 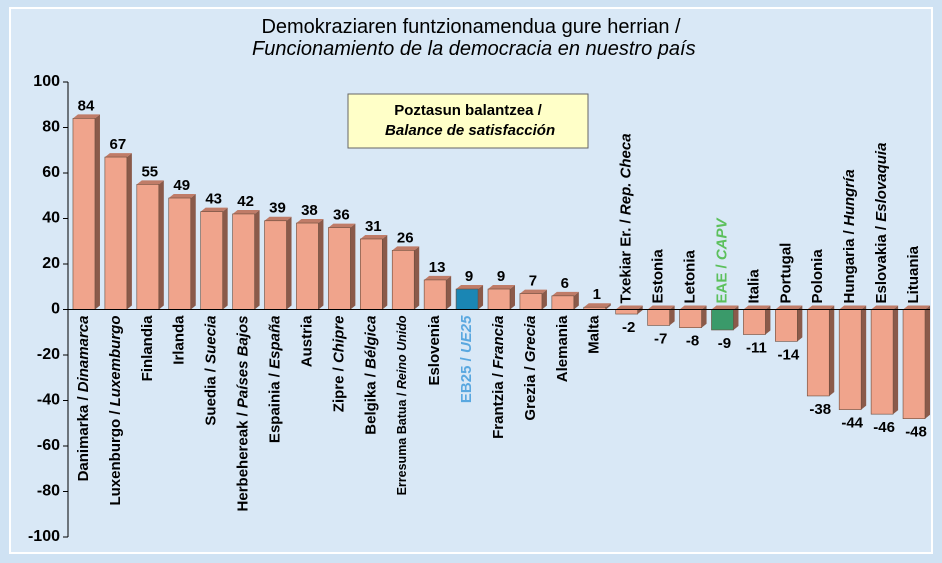 What do you see at coordinates (149, 171) in the screenshot?
I see `data-label: 55` at bounding box center [149, 171].